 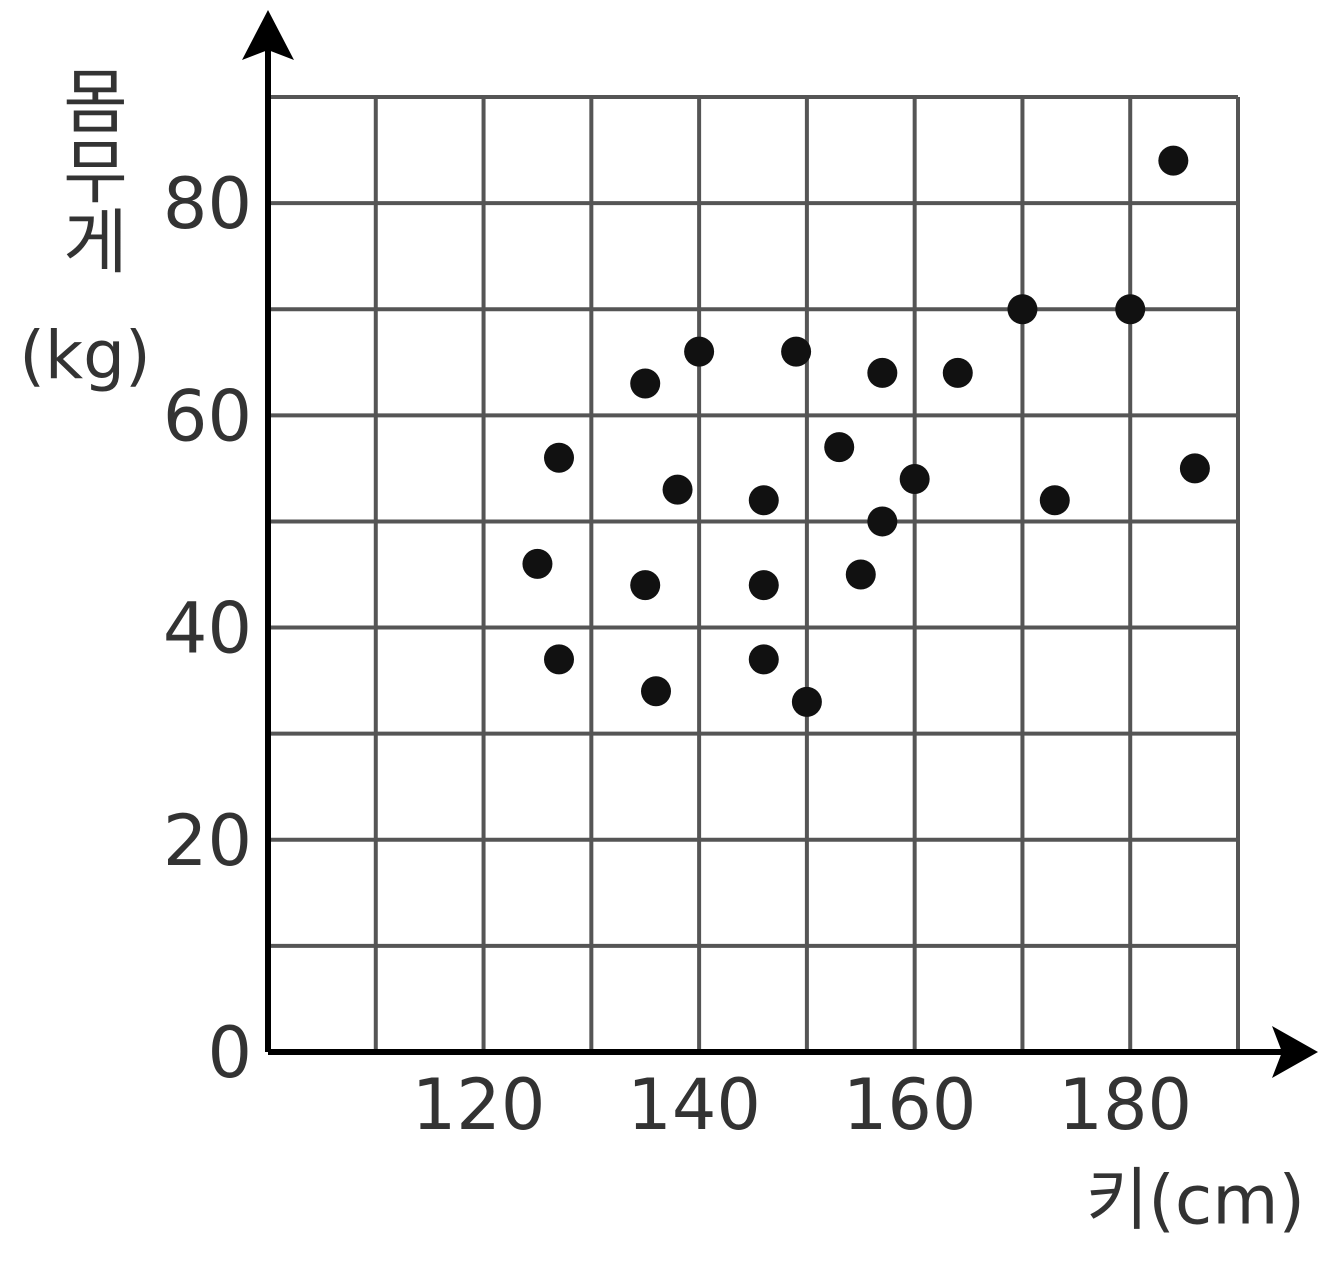 I want to click on y-tick-label: 0, so click(x=229, y=1053).